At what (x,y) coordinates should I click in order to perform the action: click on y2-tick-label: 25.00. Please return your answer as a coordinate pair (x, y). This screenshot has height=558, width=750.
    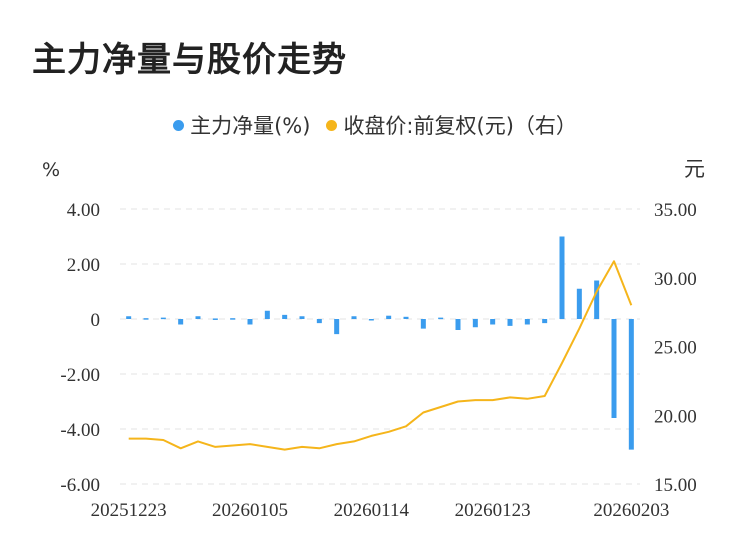
    Looking at the image, I should click on (675, 348).